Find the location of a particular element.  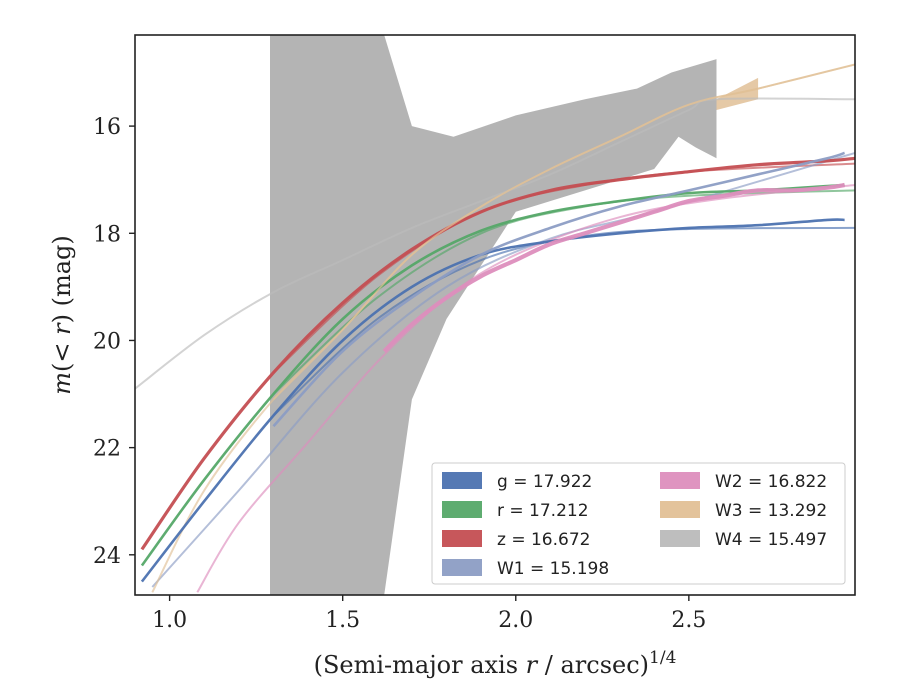

x-tick-label-1: 1.5 is located at coordinates (342, 620).